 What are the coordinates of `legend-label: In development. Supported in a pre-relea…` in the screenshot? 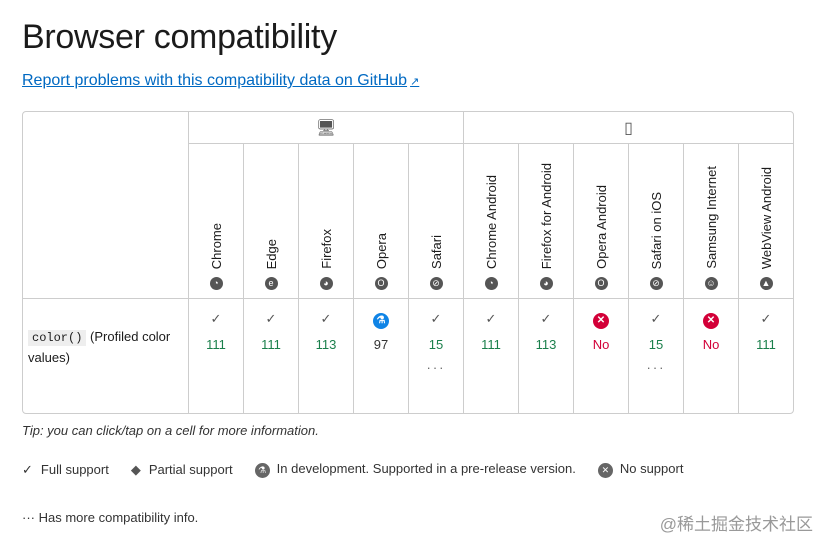 It's located at (426, 468).